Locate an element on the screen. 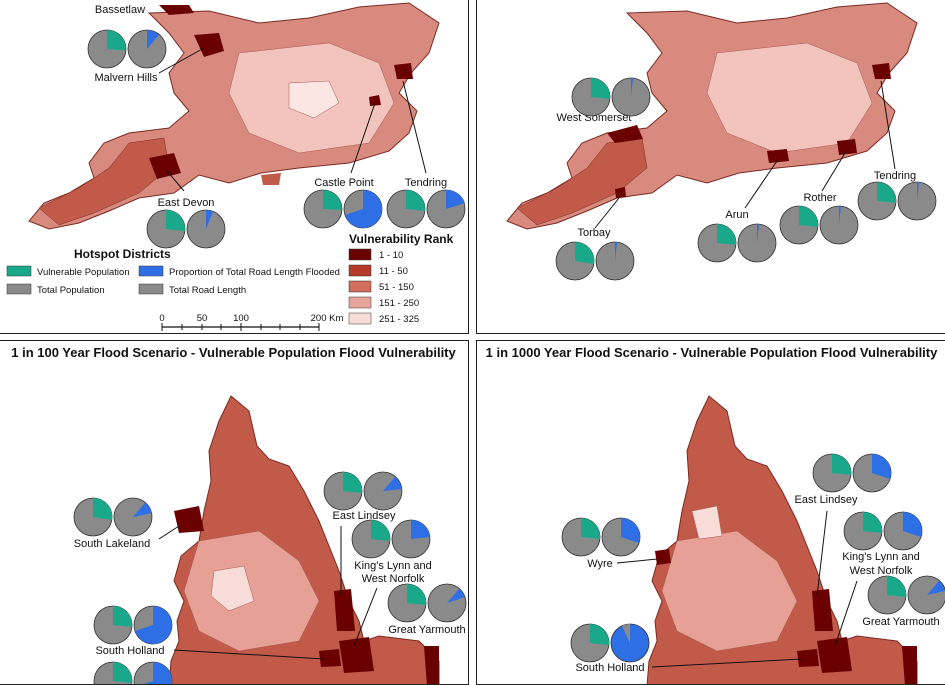 Image resolution: width=945 pixels, height=685 pixels. label-south-lakeland: South Lakeland is located at coordinates (112, 544).